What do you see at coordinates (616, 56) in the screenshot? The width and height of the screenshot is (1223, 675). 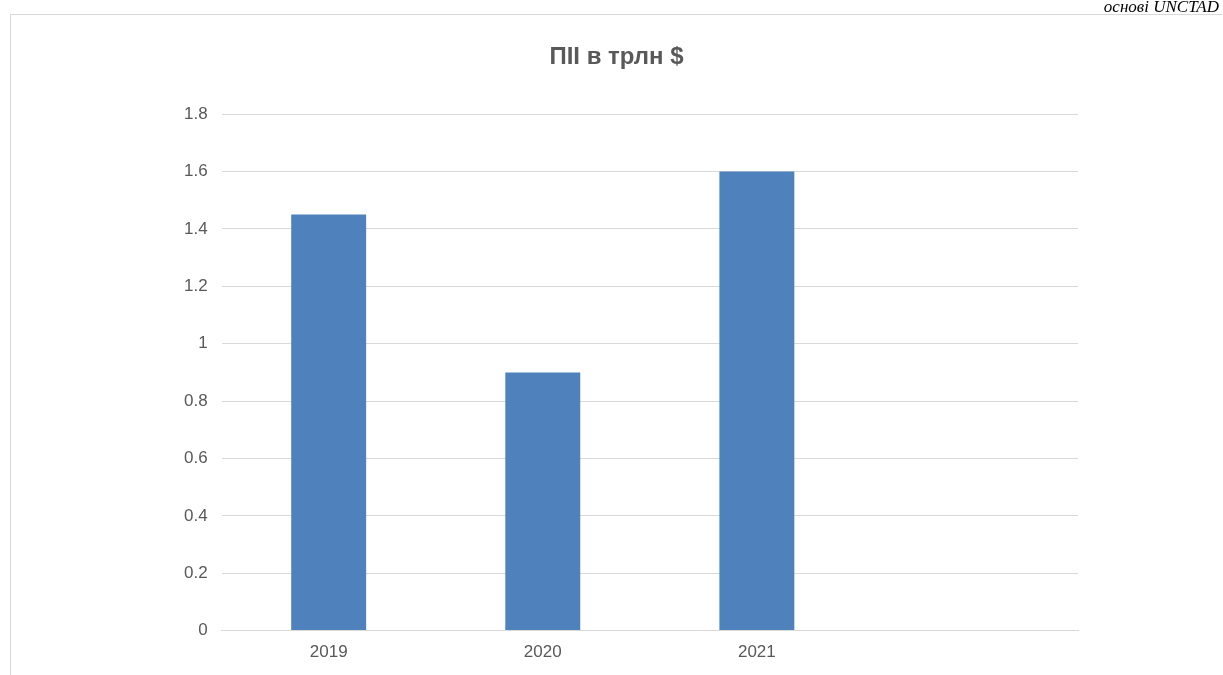 I see `chart-title: ПІІ в трлн $` at bounding box center [616, 56].